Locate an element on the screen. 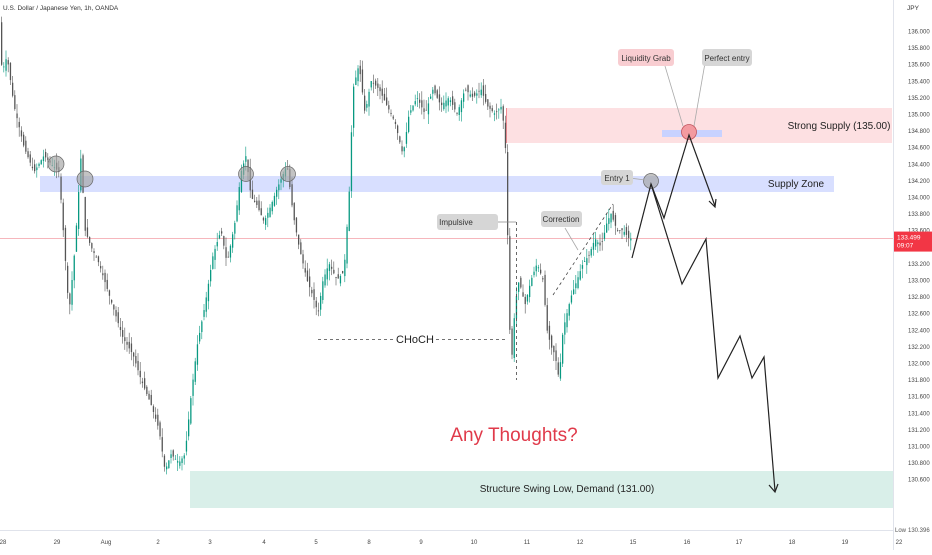 The image size is (932, 555). time-tick-label: 18 is located at coordinates (792, 543).